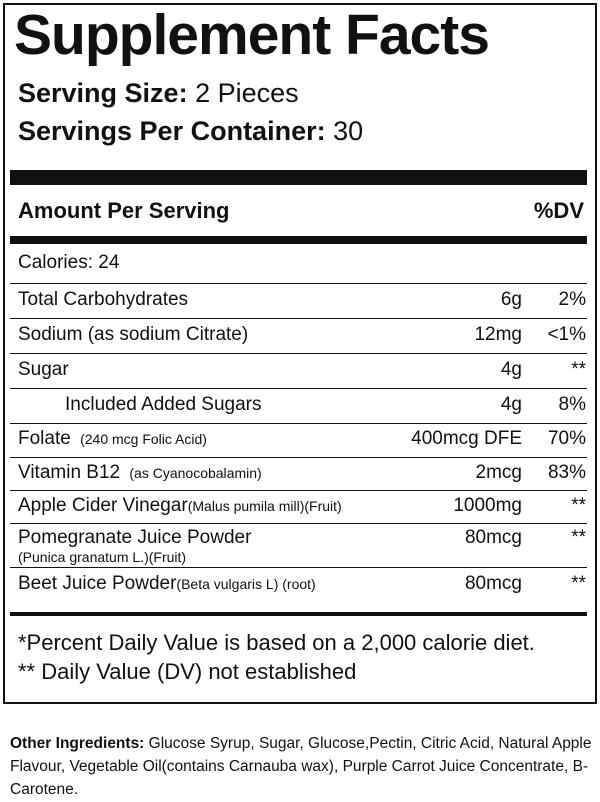 This screenshot has height=802, width=600. I want to click on amount: 2mcg, so click(498, 472).